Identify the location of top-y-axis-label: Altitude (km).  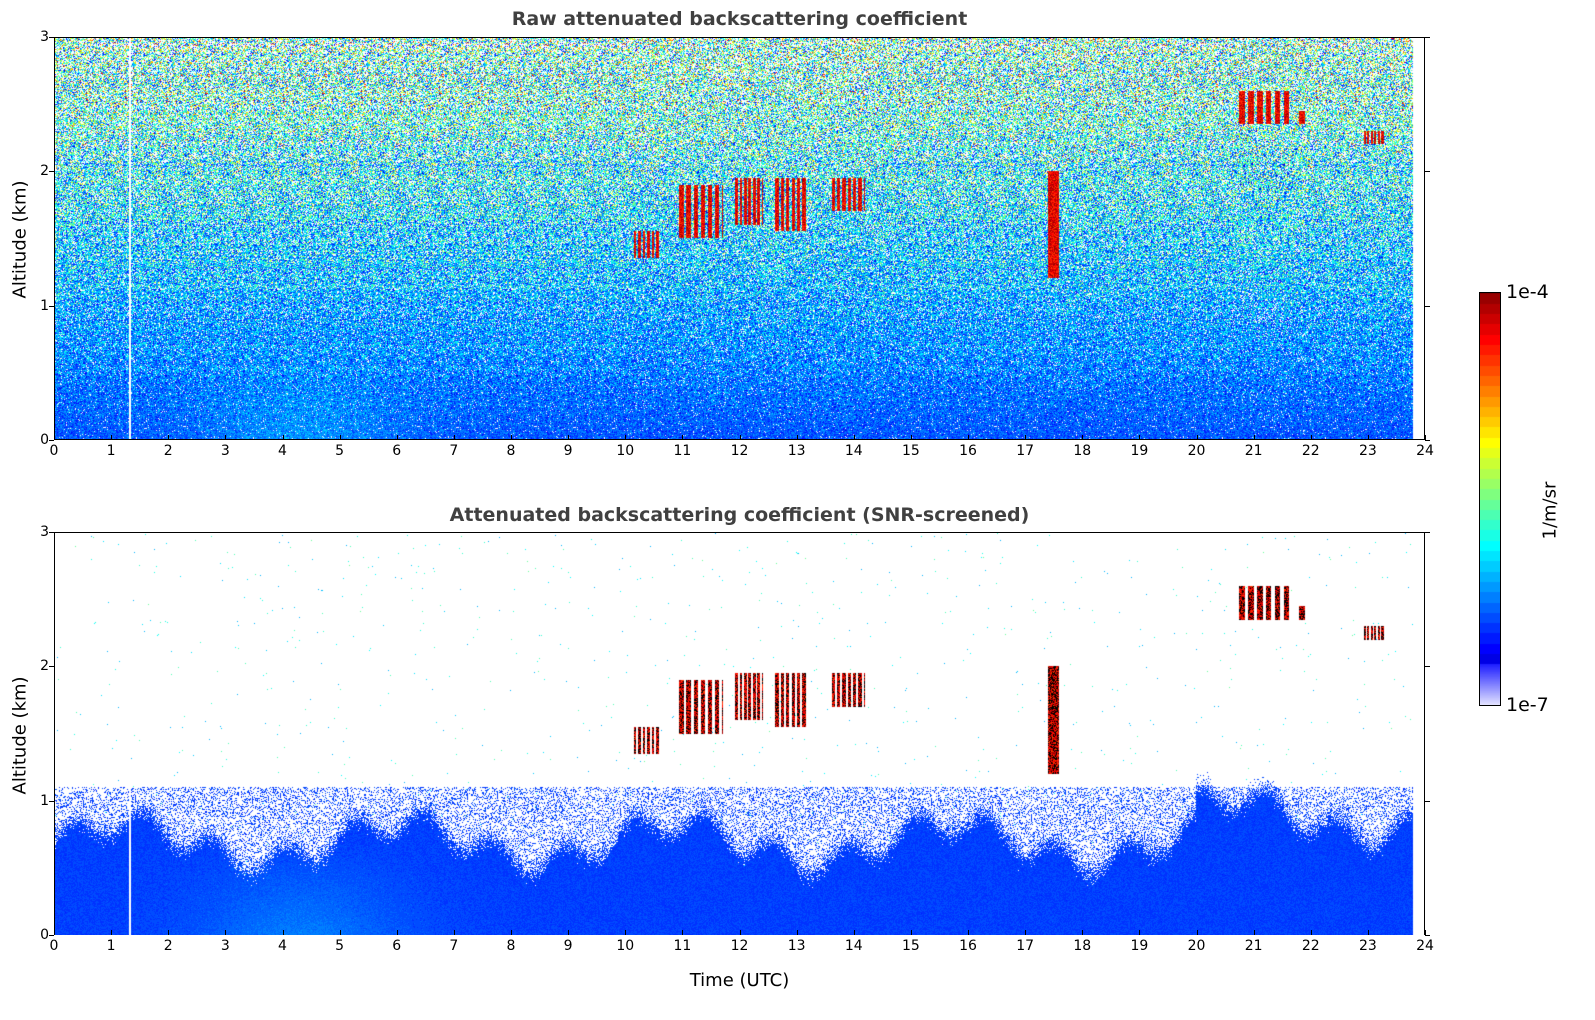
(20, 239).